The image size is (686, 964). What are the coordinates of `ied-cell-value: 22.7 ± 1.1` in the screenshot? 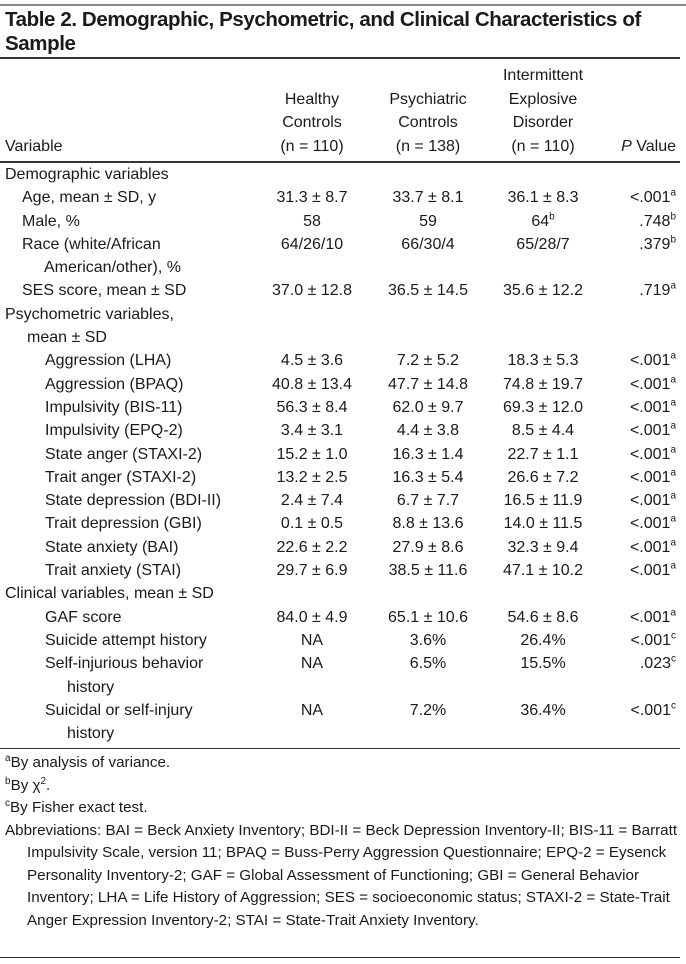 It's located at (543, 454).